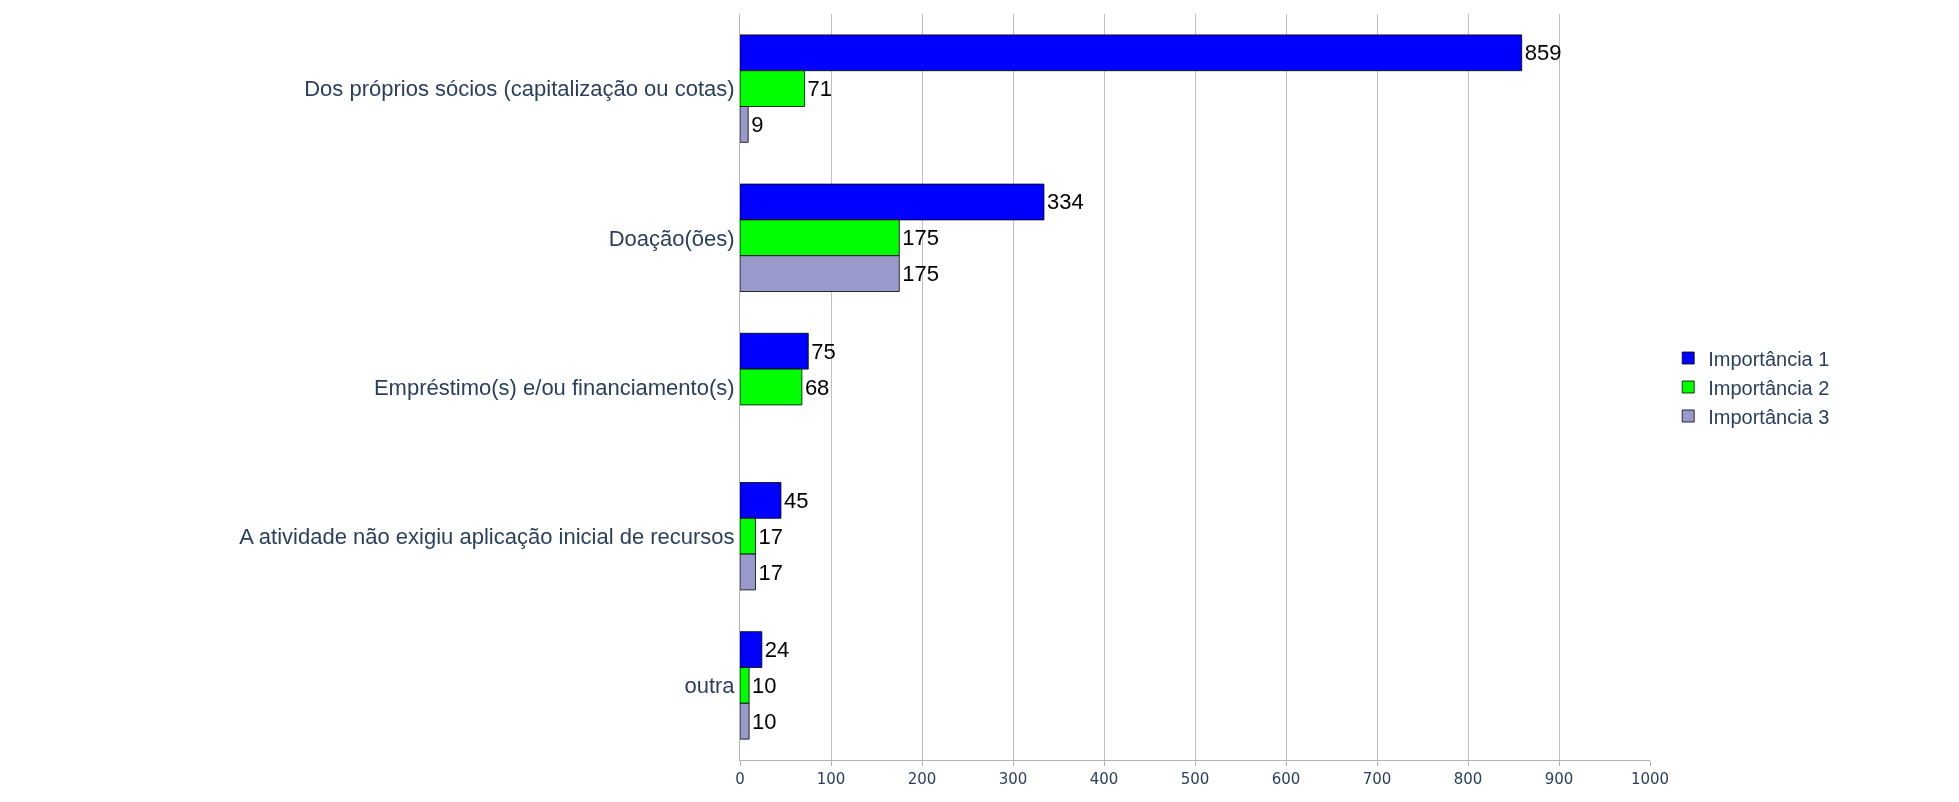 The height and width of the screenshot is (802, 1959). Describe the element at coordinates (777, 650) in the screenshot. I see `data-label: 24` at that location.